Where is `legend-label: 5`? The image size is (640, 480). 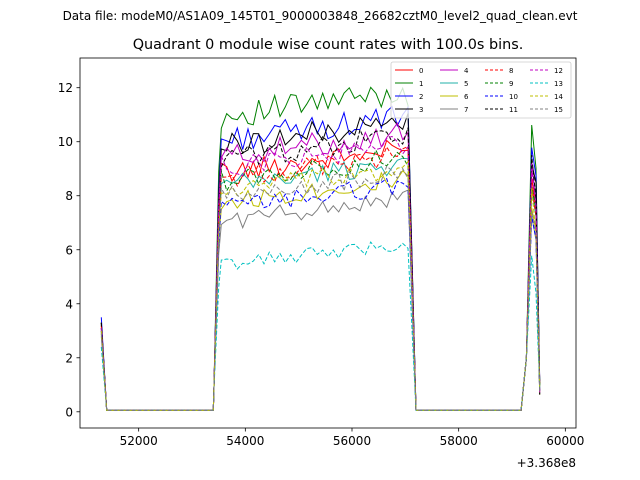 legend-label: 5 is located at coordinates (466, 84).